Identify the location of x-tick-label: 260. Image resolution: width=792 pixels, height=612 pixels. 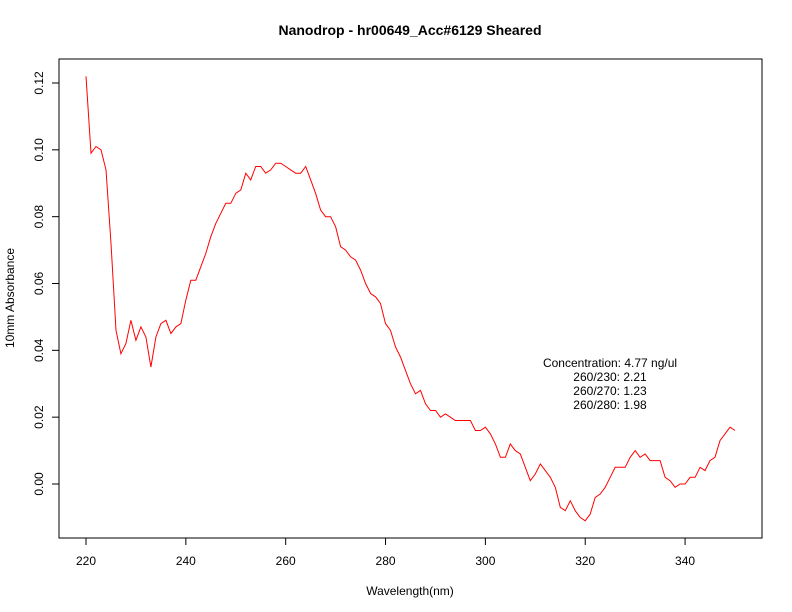
(286, 561).